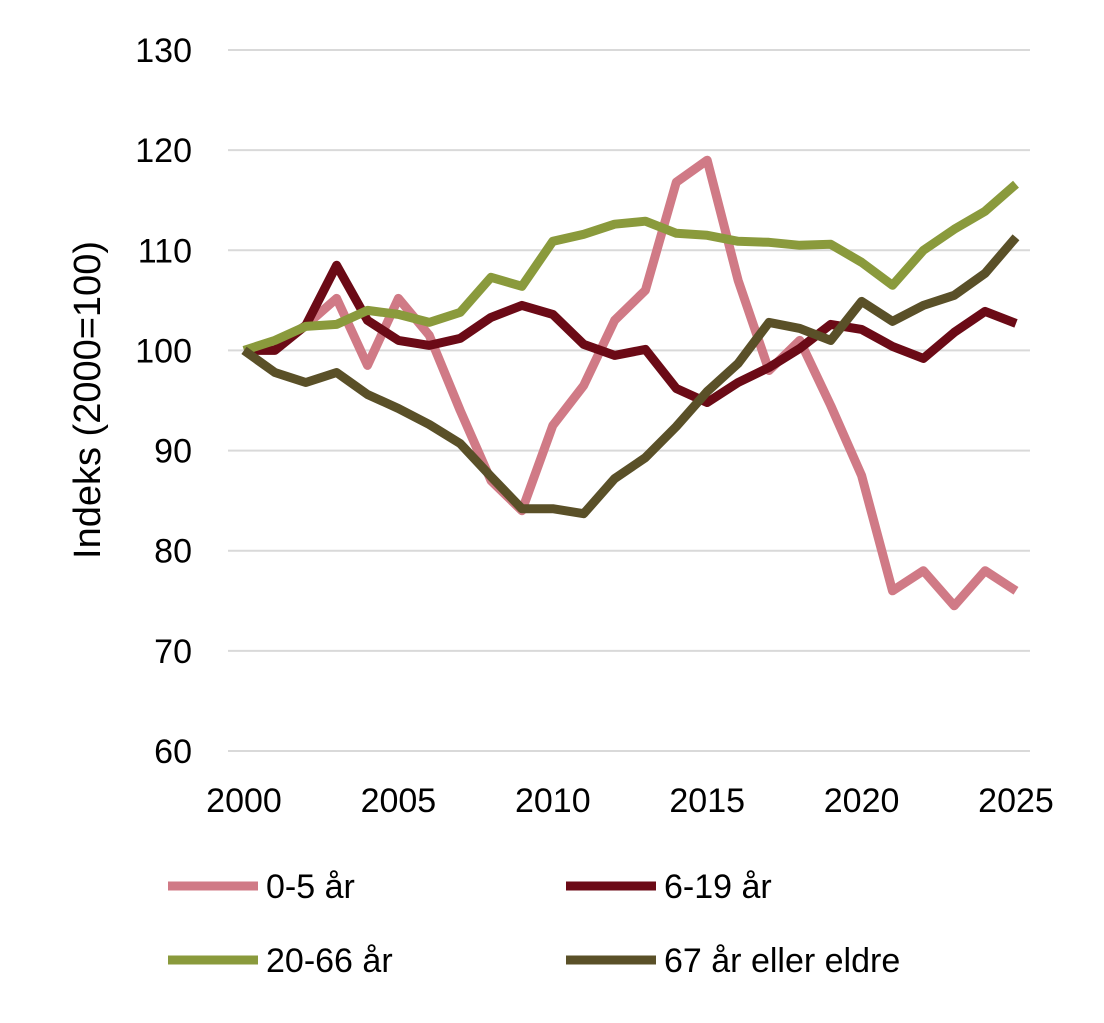 The width and height of the screenshot is (1104, 1023). Describe the element at coordinates (630, 801) in the screenshot. I see `x-axis-tick-labels: 2000 2005 2010 2015 2020 2025` at that location.